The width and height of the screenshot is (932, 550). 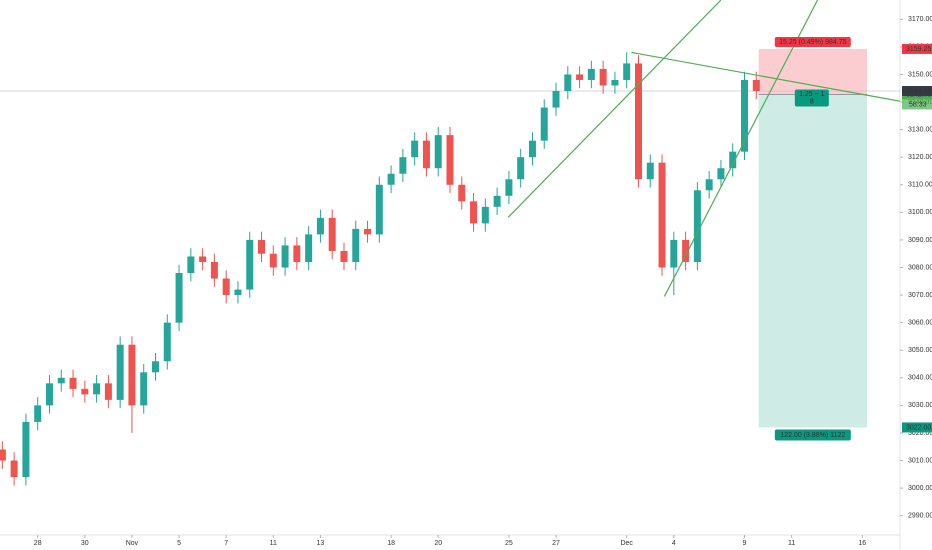 What do you see at coordinates (391, 543) in the screenshot?
I see `x-tick-label: 18` at bounding box center [391, 543].